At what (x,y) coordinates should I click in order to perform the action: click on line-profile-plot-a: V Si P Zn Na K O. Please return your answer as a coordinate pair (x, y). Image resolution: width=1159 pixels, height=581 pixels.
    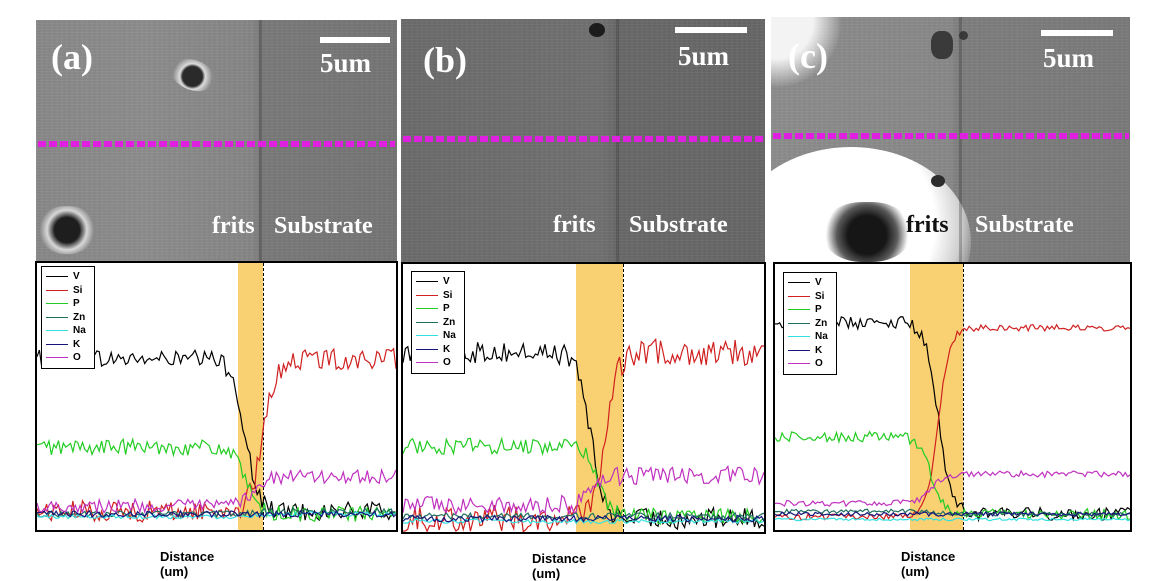
    Looking at the image, I should click on (216, 396).